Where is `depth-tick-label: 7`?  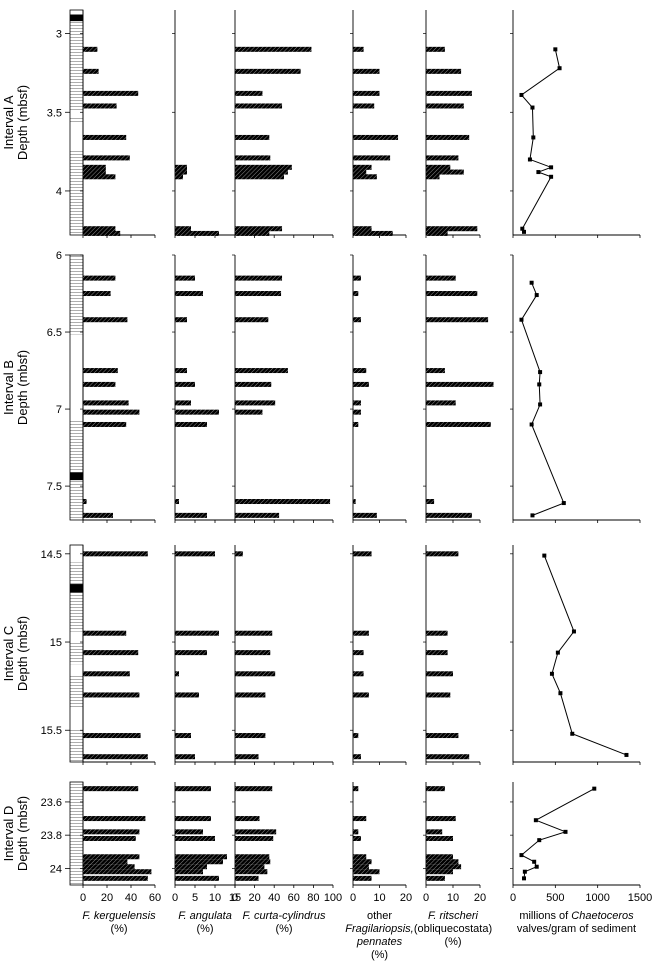 depth-tick-label: 7 is located at coordinates (59, 410).